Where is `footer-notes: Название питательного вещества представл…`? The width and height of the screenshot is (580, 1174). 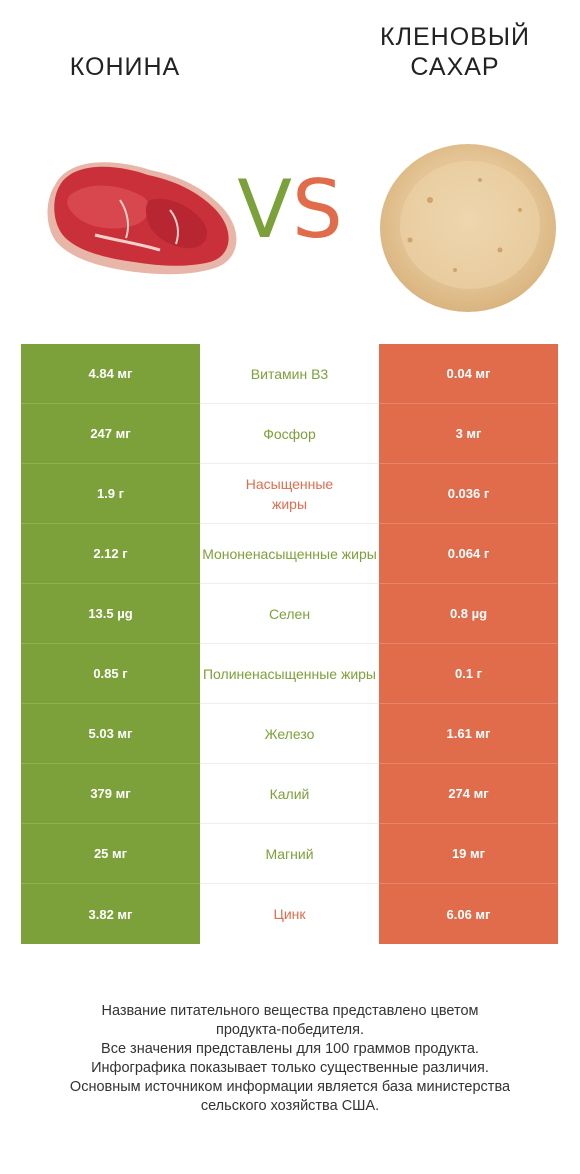 footer-notes: Название питательного вещества представл… is located at coordinates (290, 1059).